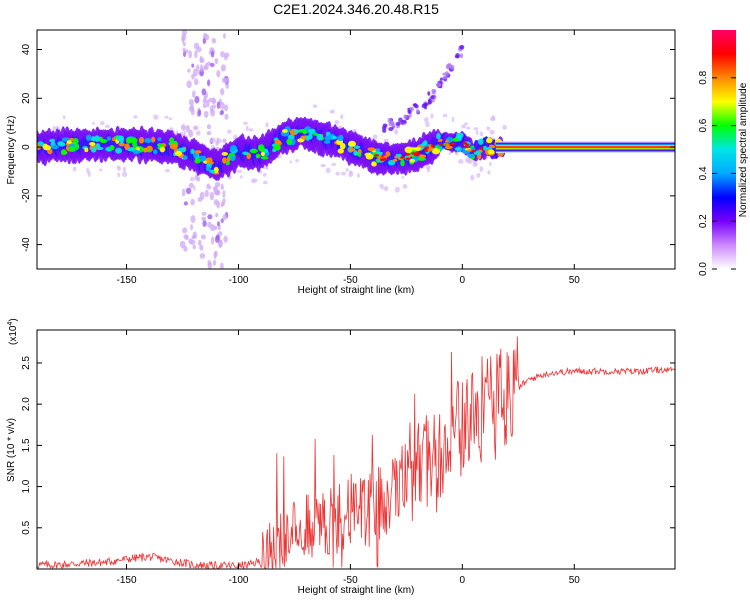 The height and width of the screenshot is (600, 750). Describe the element at coordinates (703, 125) in the screenshot. I see `colorbar-tick-label: 0.6` at that location.